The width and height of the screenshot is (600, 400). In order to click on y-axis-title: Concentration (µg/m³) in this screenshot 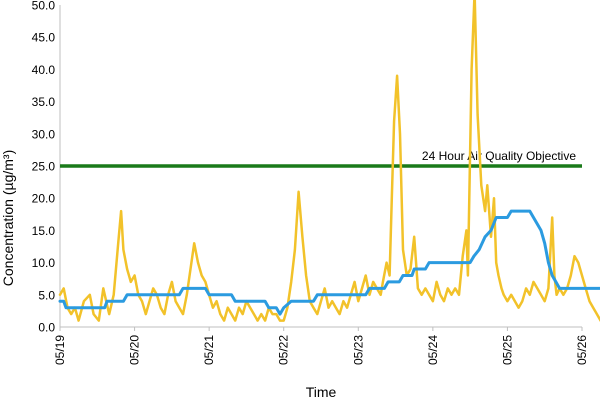, I will do `click(8, 218)`.